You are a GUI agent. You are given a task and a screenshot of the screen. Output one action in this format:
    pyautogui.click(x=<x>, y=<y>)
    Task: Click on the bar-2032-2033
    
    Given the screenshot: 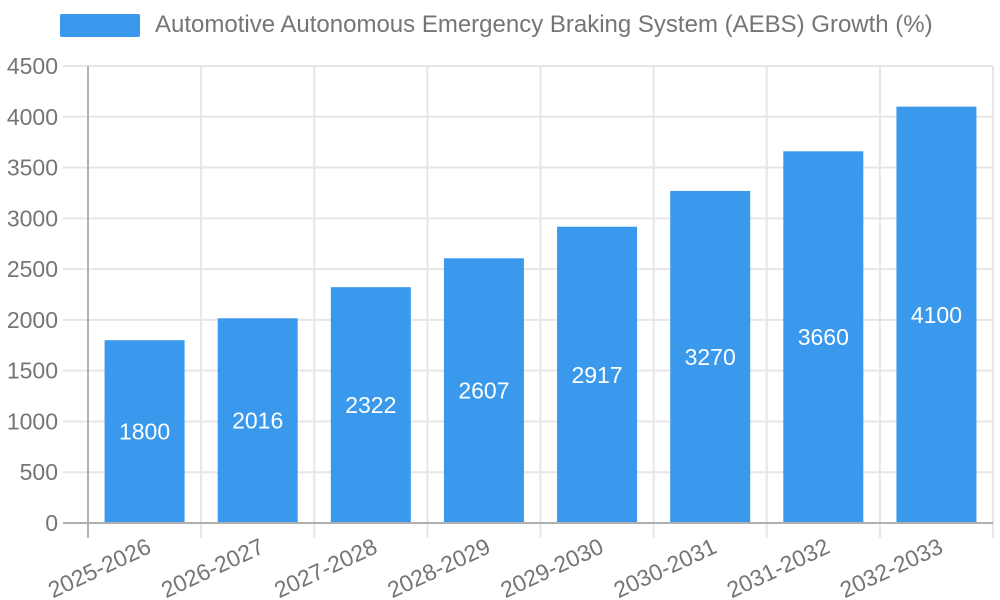 What is the action you would take?
    pyautogui.click(x=936, y=314)
    